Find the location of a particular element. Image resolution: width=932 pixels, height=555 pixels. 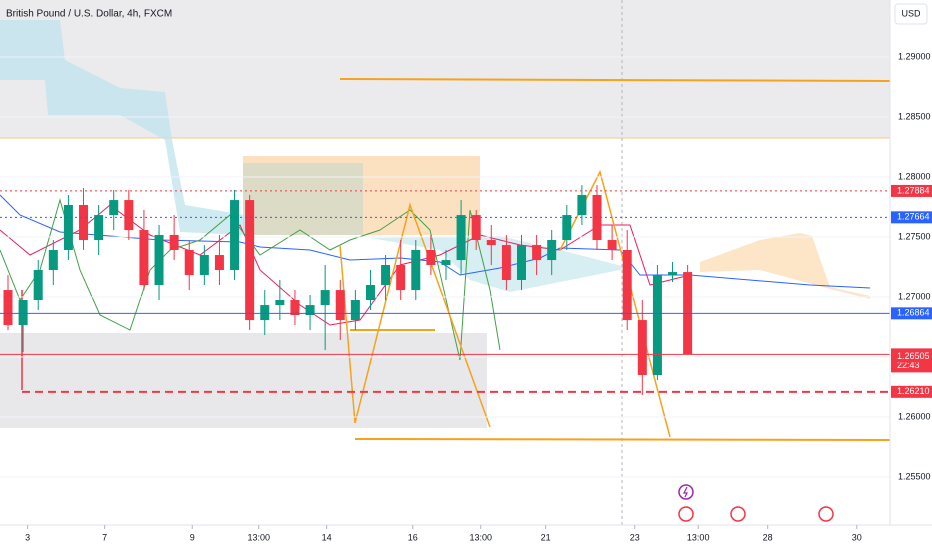

price-tag-label: 1.26864 is located at coordinates (913, 313).